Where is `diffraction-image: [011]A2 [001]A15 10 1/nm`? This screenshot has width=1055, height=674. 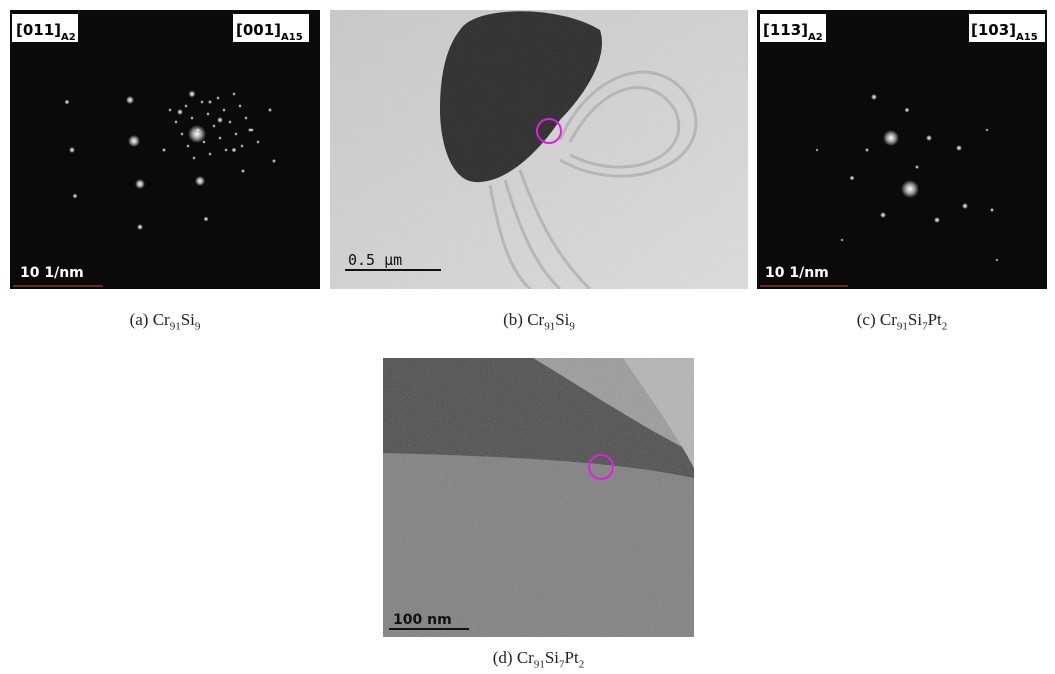
diffraction-image: [011]A2 [001]A15 10 1/nm is located at coordinates (165, 149).